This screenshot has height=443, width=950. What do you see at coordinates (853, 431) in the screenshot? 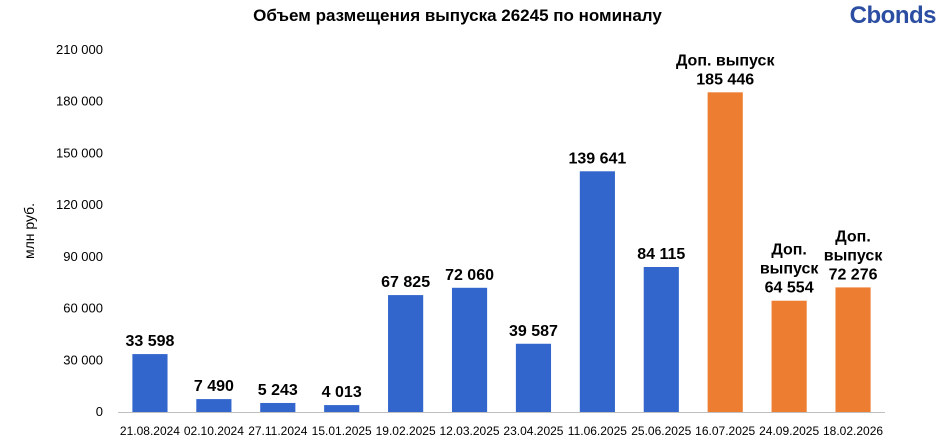
I see `x-tick-label: 18.02.2026` at bounding box center [853, 431].